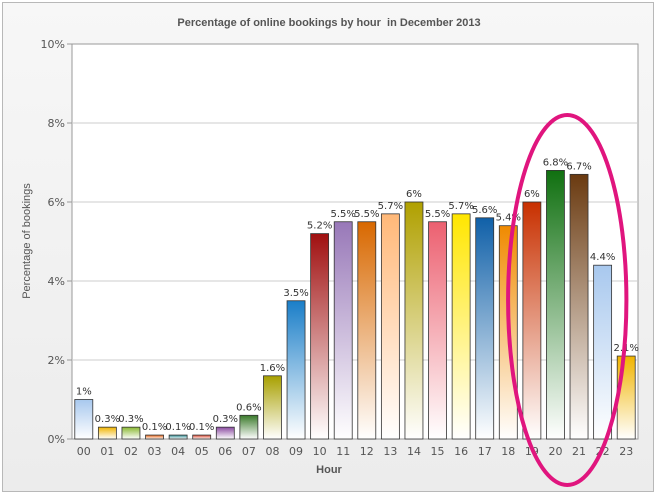 This screenshot has height=496, width=658. Describe the element at coordinates (555, 162) in the screenshot. I see `value-label: 6.8%` at that location.